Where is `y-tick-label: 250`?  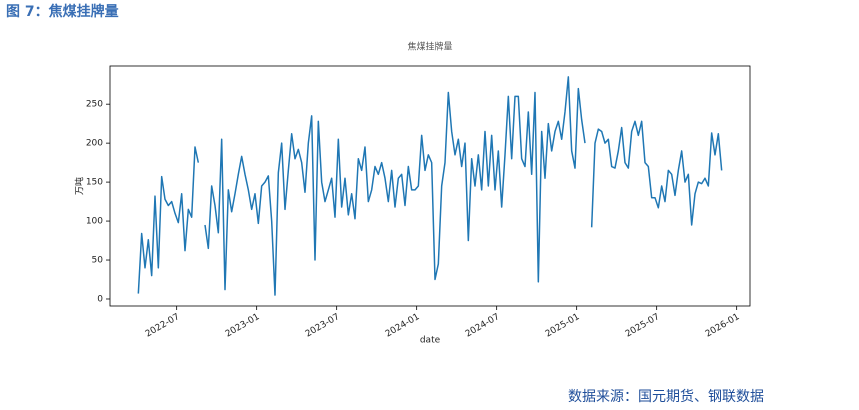
y-tick-label: 250 is located at coordinates (94, 105).